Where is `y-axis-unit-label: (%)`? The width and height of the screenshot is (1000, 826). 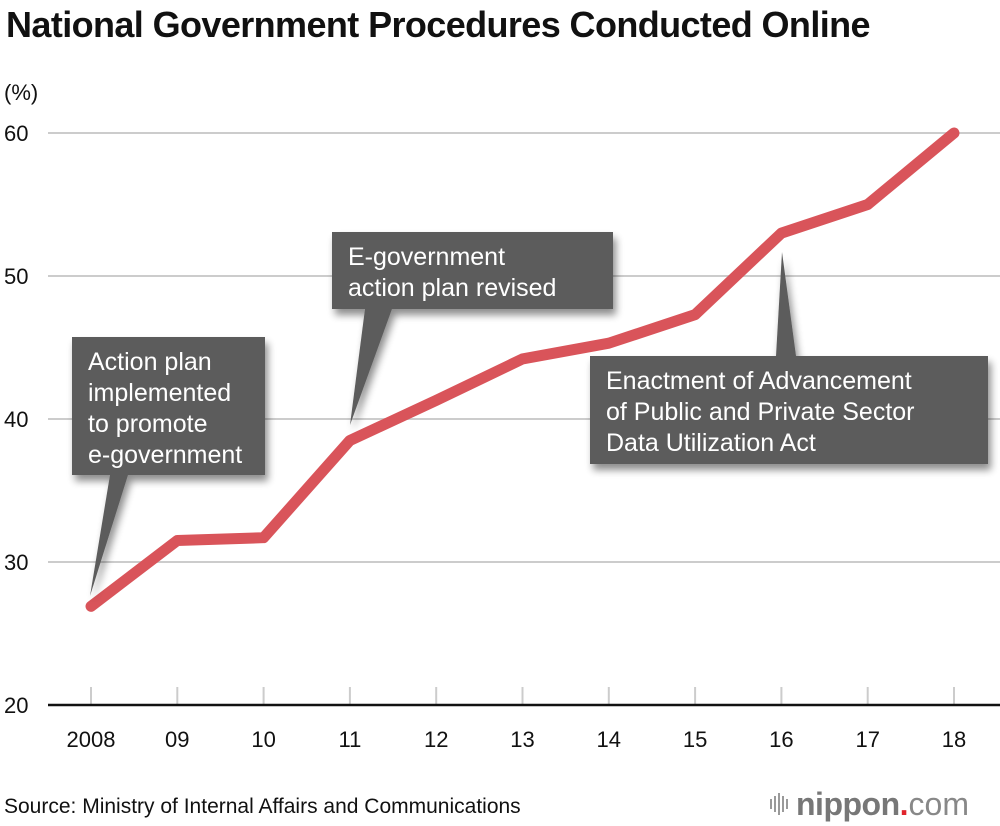
y-axis-unit-label: (%) is located at coordinates (21, 92).